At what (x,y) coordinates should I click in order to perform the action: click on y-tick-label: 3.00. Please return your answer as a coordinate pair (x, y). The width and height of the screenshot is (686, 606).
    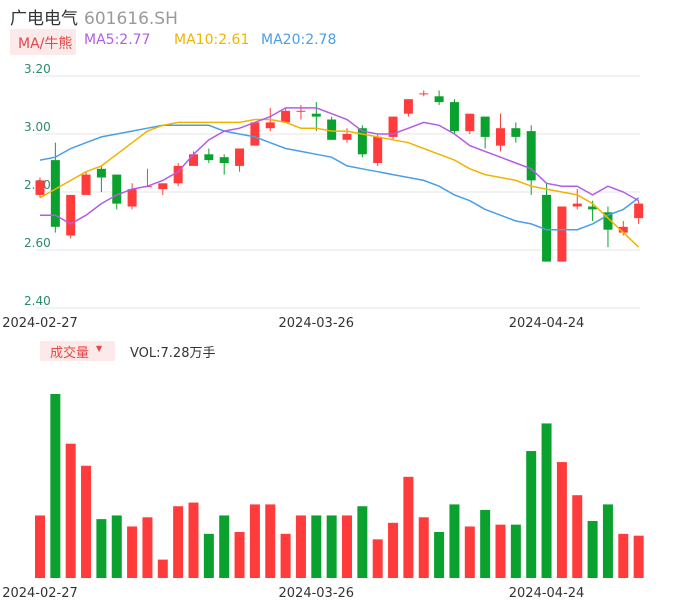
    Looking at the image, I should click on (37, 127).